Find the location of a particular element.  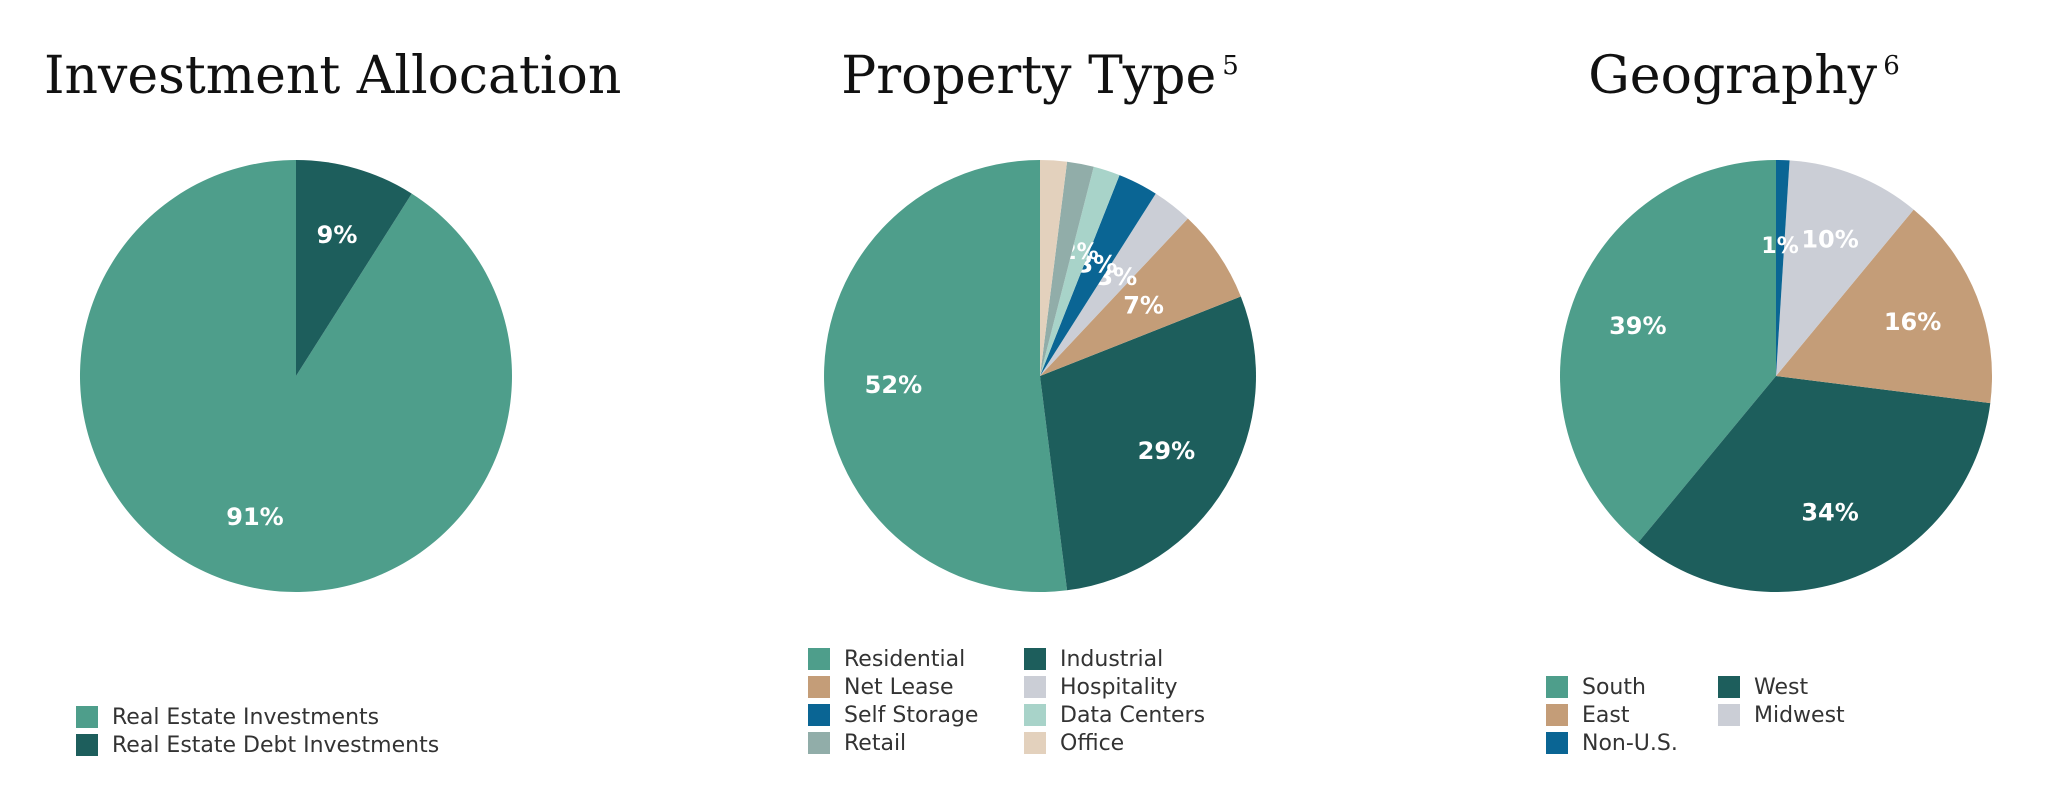

legend-item-self-storage: Self Storage is located at coordinates (896, 715).